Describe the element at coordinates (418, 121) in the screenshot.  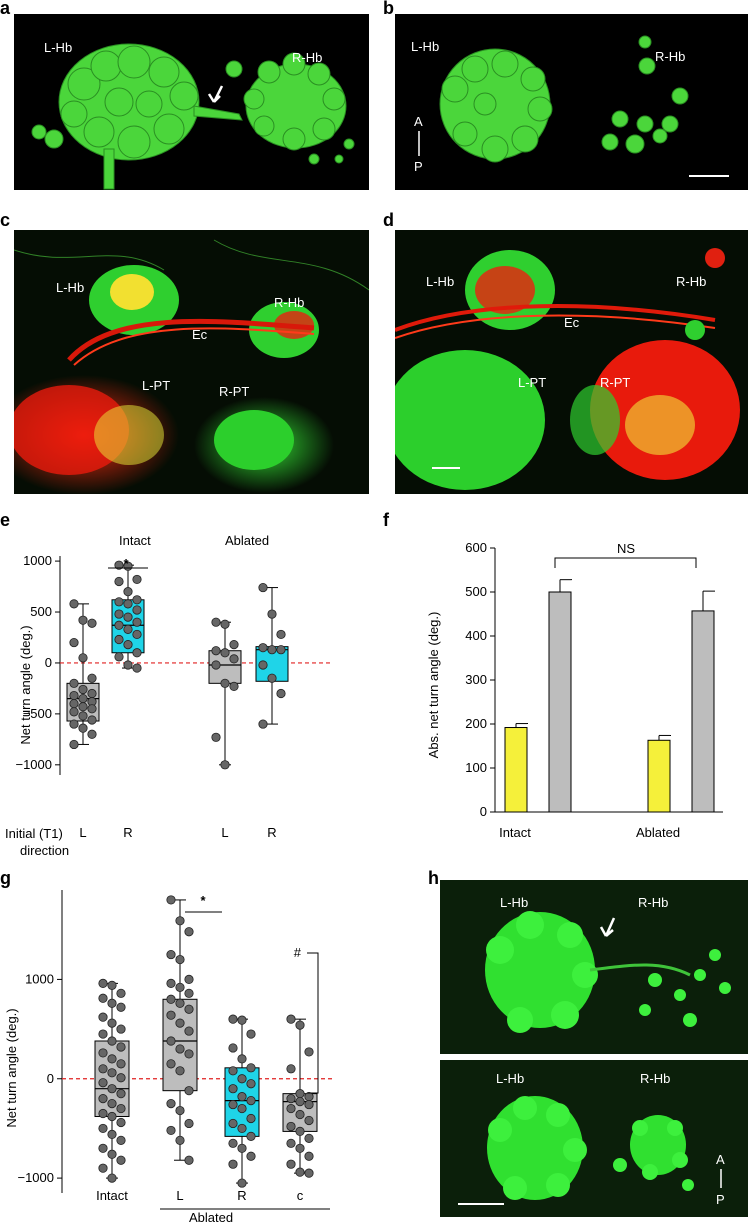
I see `axis-label-a: A` at that location.